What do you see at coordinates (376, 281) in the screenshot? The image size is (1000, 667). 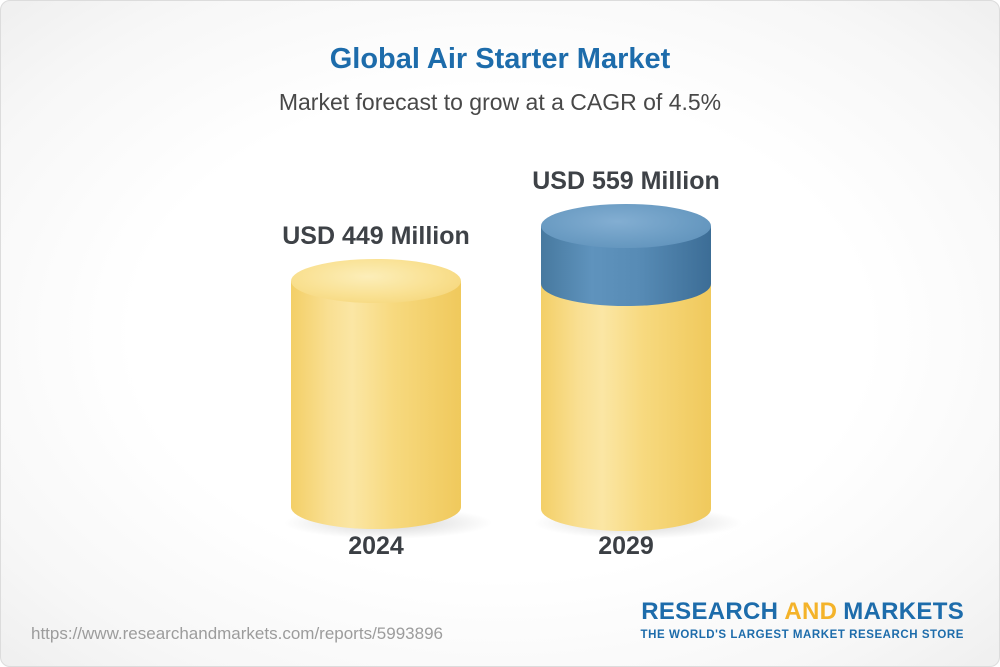 I see `bar-2024-top-ellipse` at bounding box center [376, 281].